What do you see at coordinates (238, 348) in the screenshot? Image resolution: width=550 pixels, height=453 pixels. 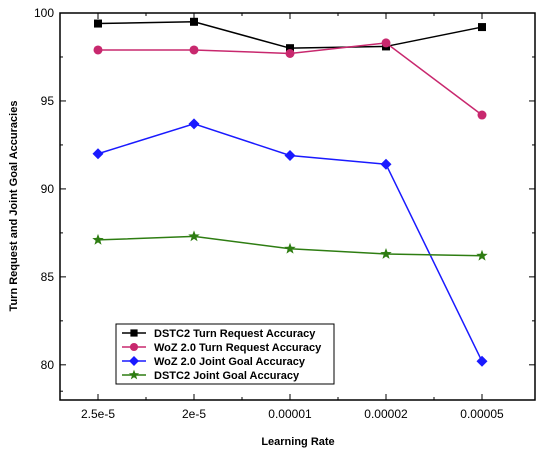 I see `legend-label: WoZ 2.0 Turn Request Accuracy` at bounding box center [238, 348].